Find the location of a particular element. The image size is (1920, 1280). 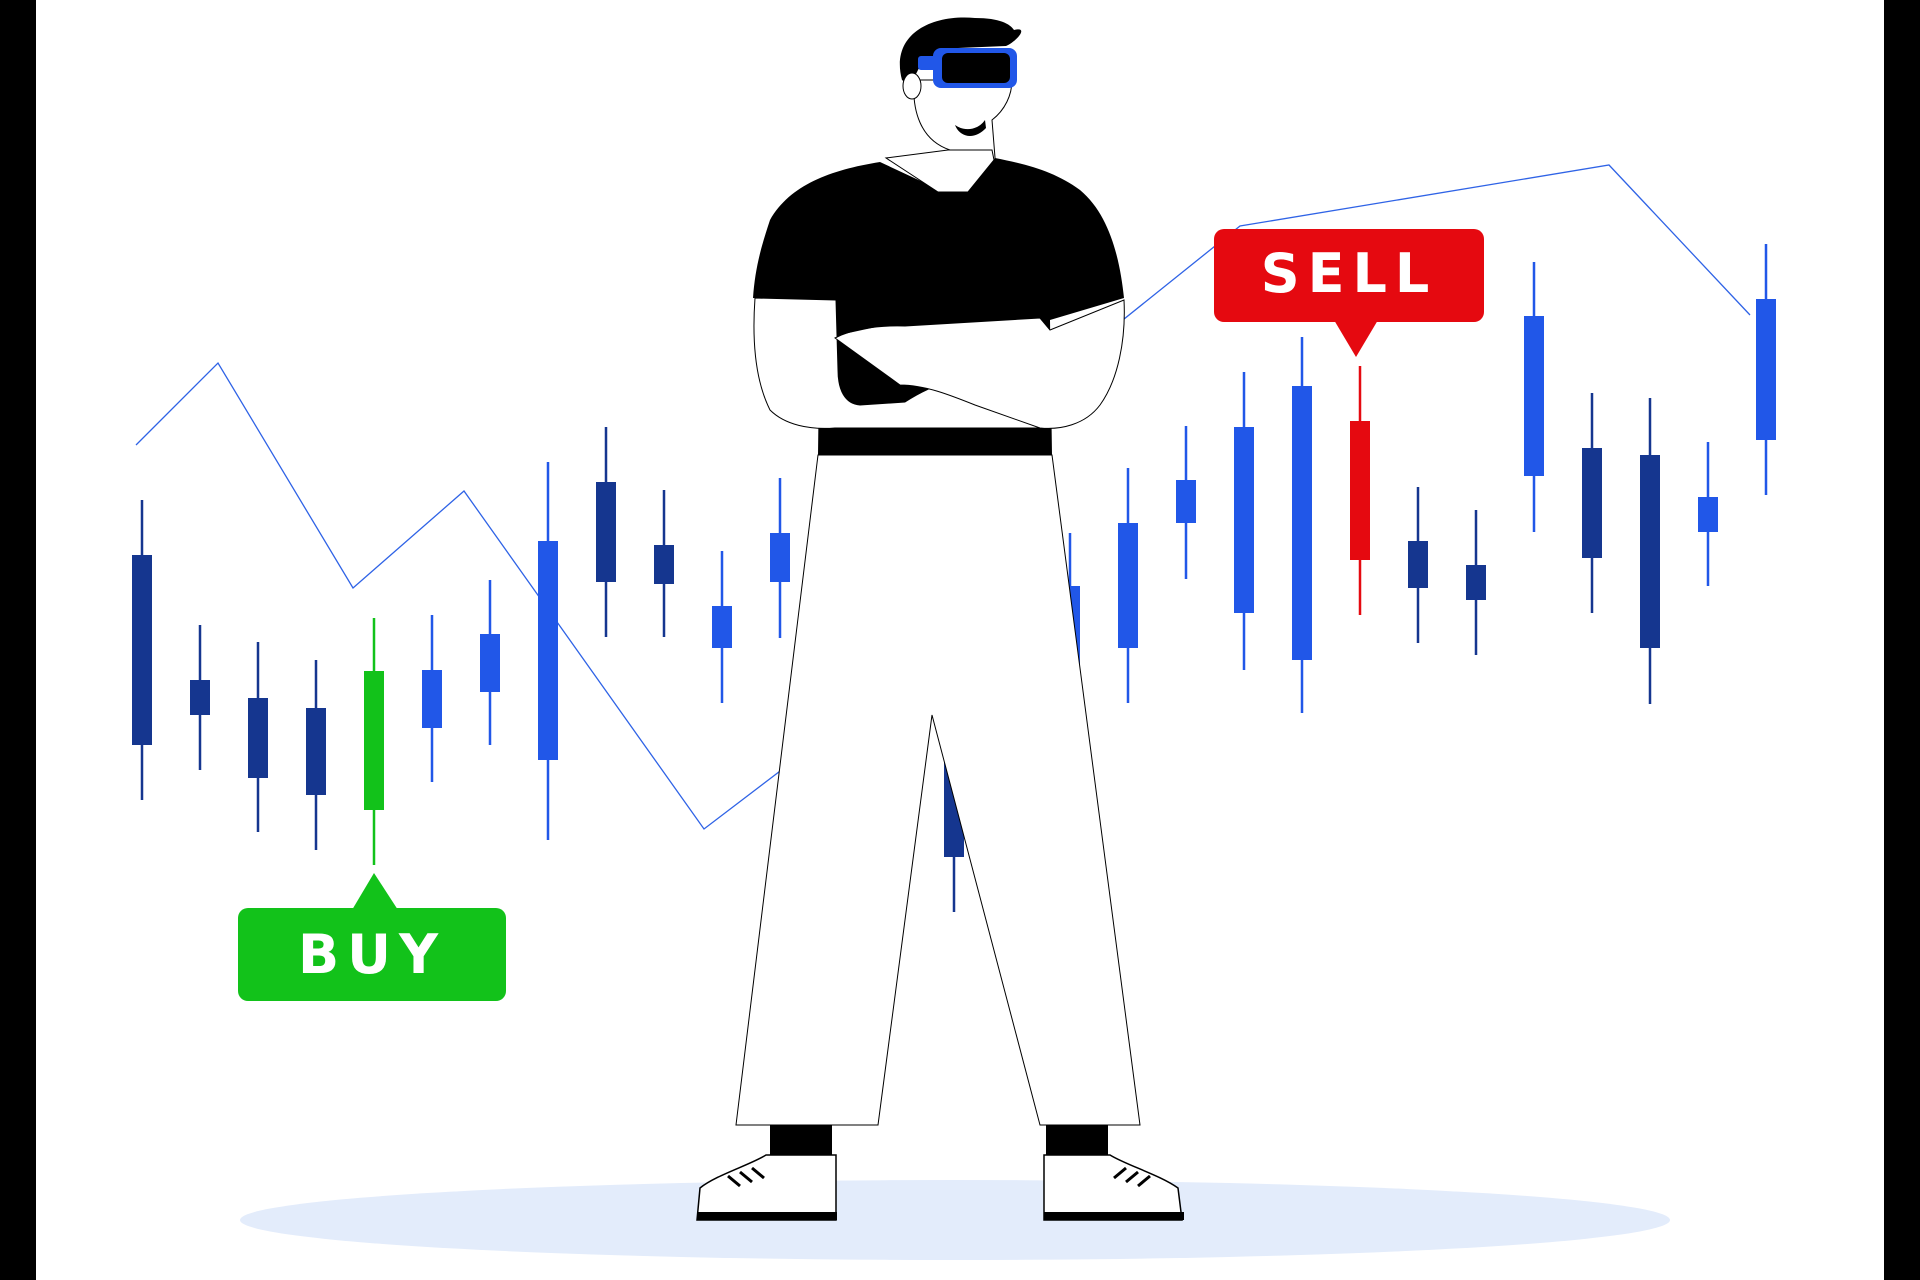

right-shoe-sole is located at coordinates (1114, 1216).